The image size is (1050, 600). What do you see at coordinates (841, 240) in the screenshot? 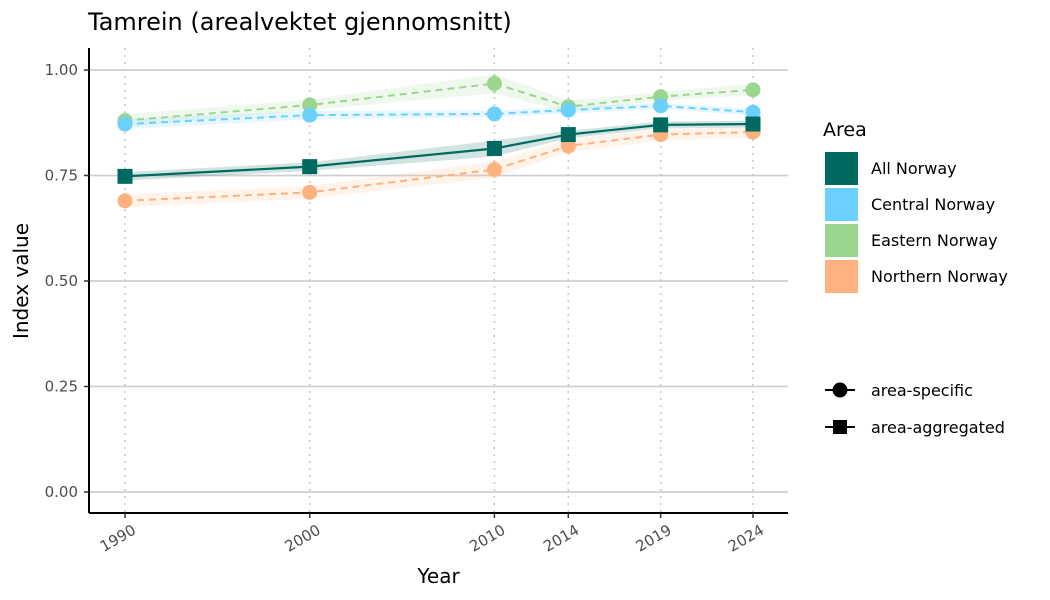
I see `legend-swatch-eastern-norway` at bounding box center [841, 240].